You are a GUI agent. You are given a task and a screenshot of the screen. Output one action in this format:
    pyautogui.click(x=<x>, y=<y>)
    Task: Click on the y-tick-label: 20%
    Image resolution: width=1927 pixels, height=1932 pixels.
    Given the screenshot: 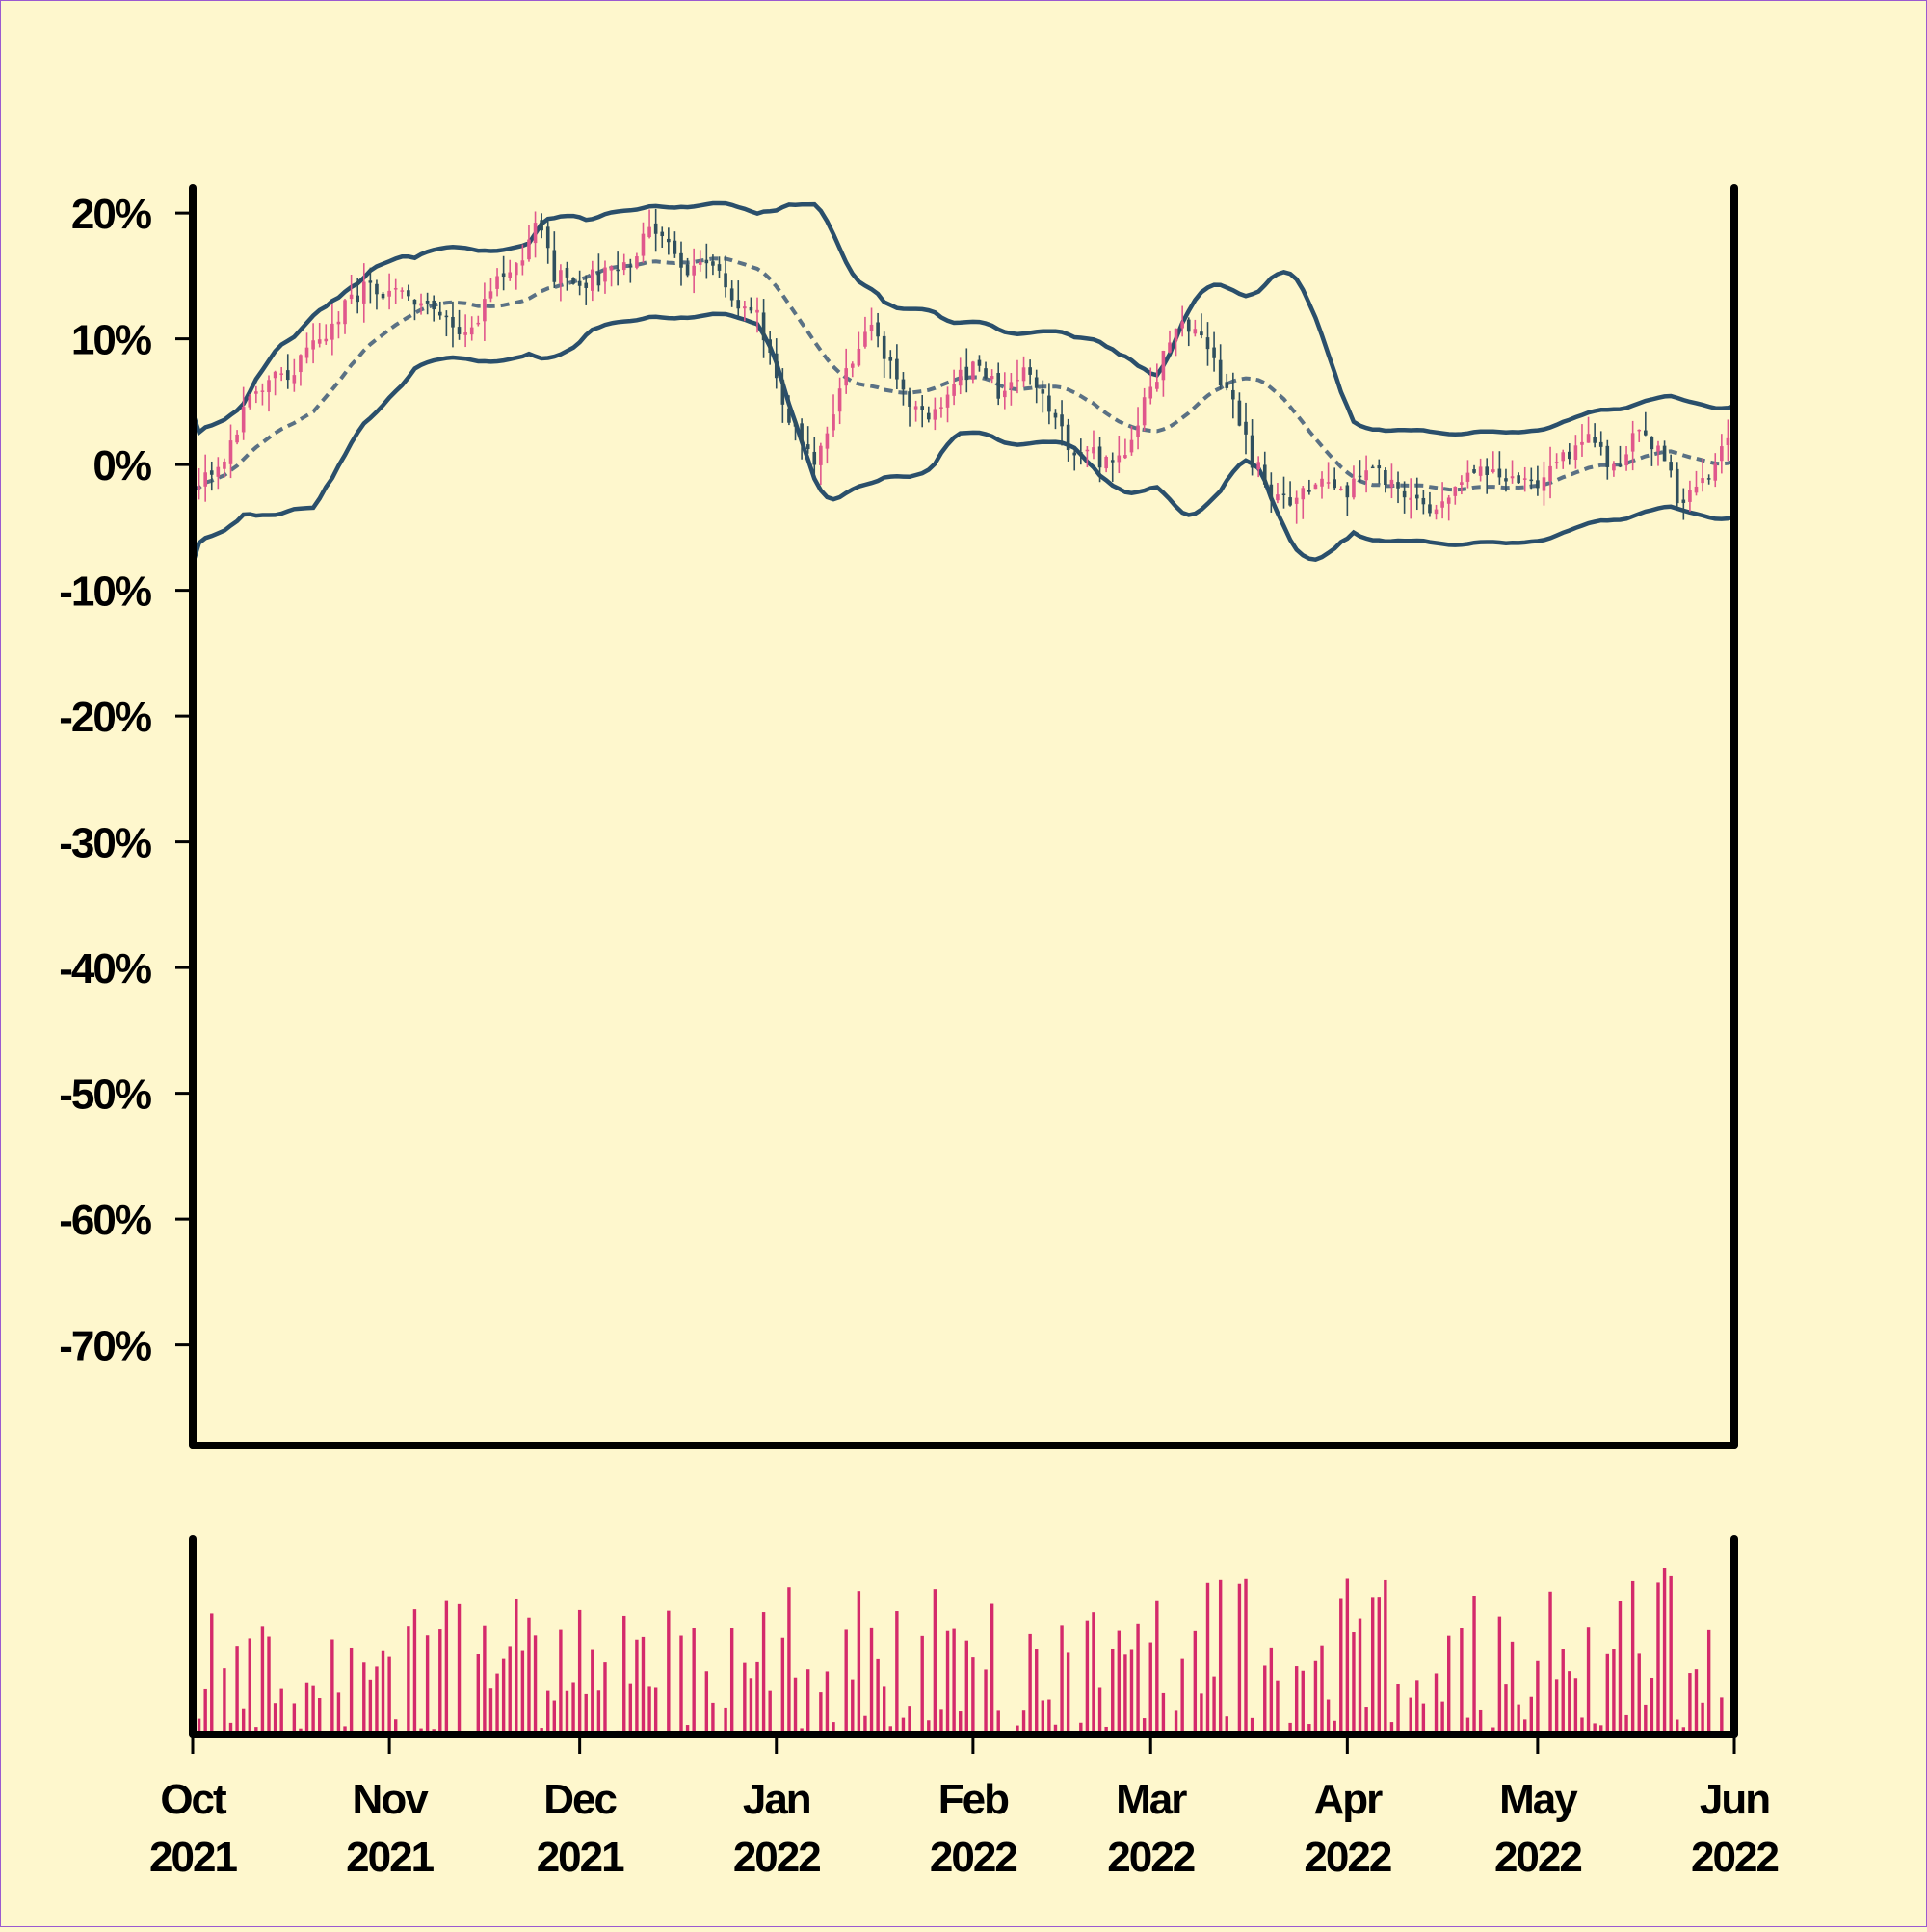 What is the action you would take?
    pyautogui.click(x=111, y=214)
    